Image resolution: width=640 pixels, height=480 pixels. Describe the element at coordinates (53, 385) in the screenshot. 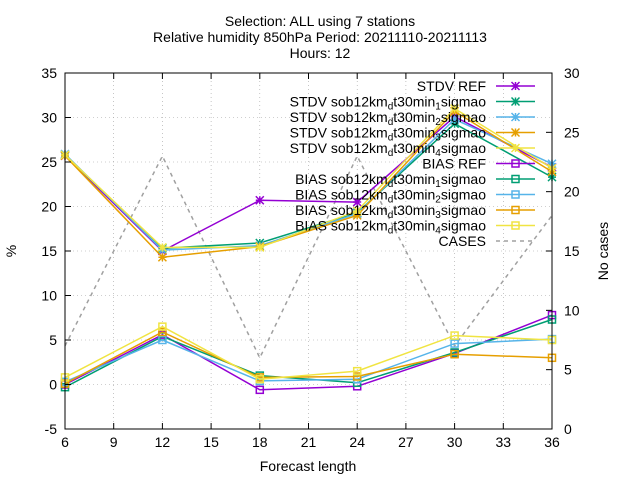

I see `y-tick-label: 0` at that location.